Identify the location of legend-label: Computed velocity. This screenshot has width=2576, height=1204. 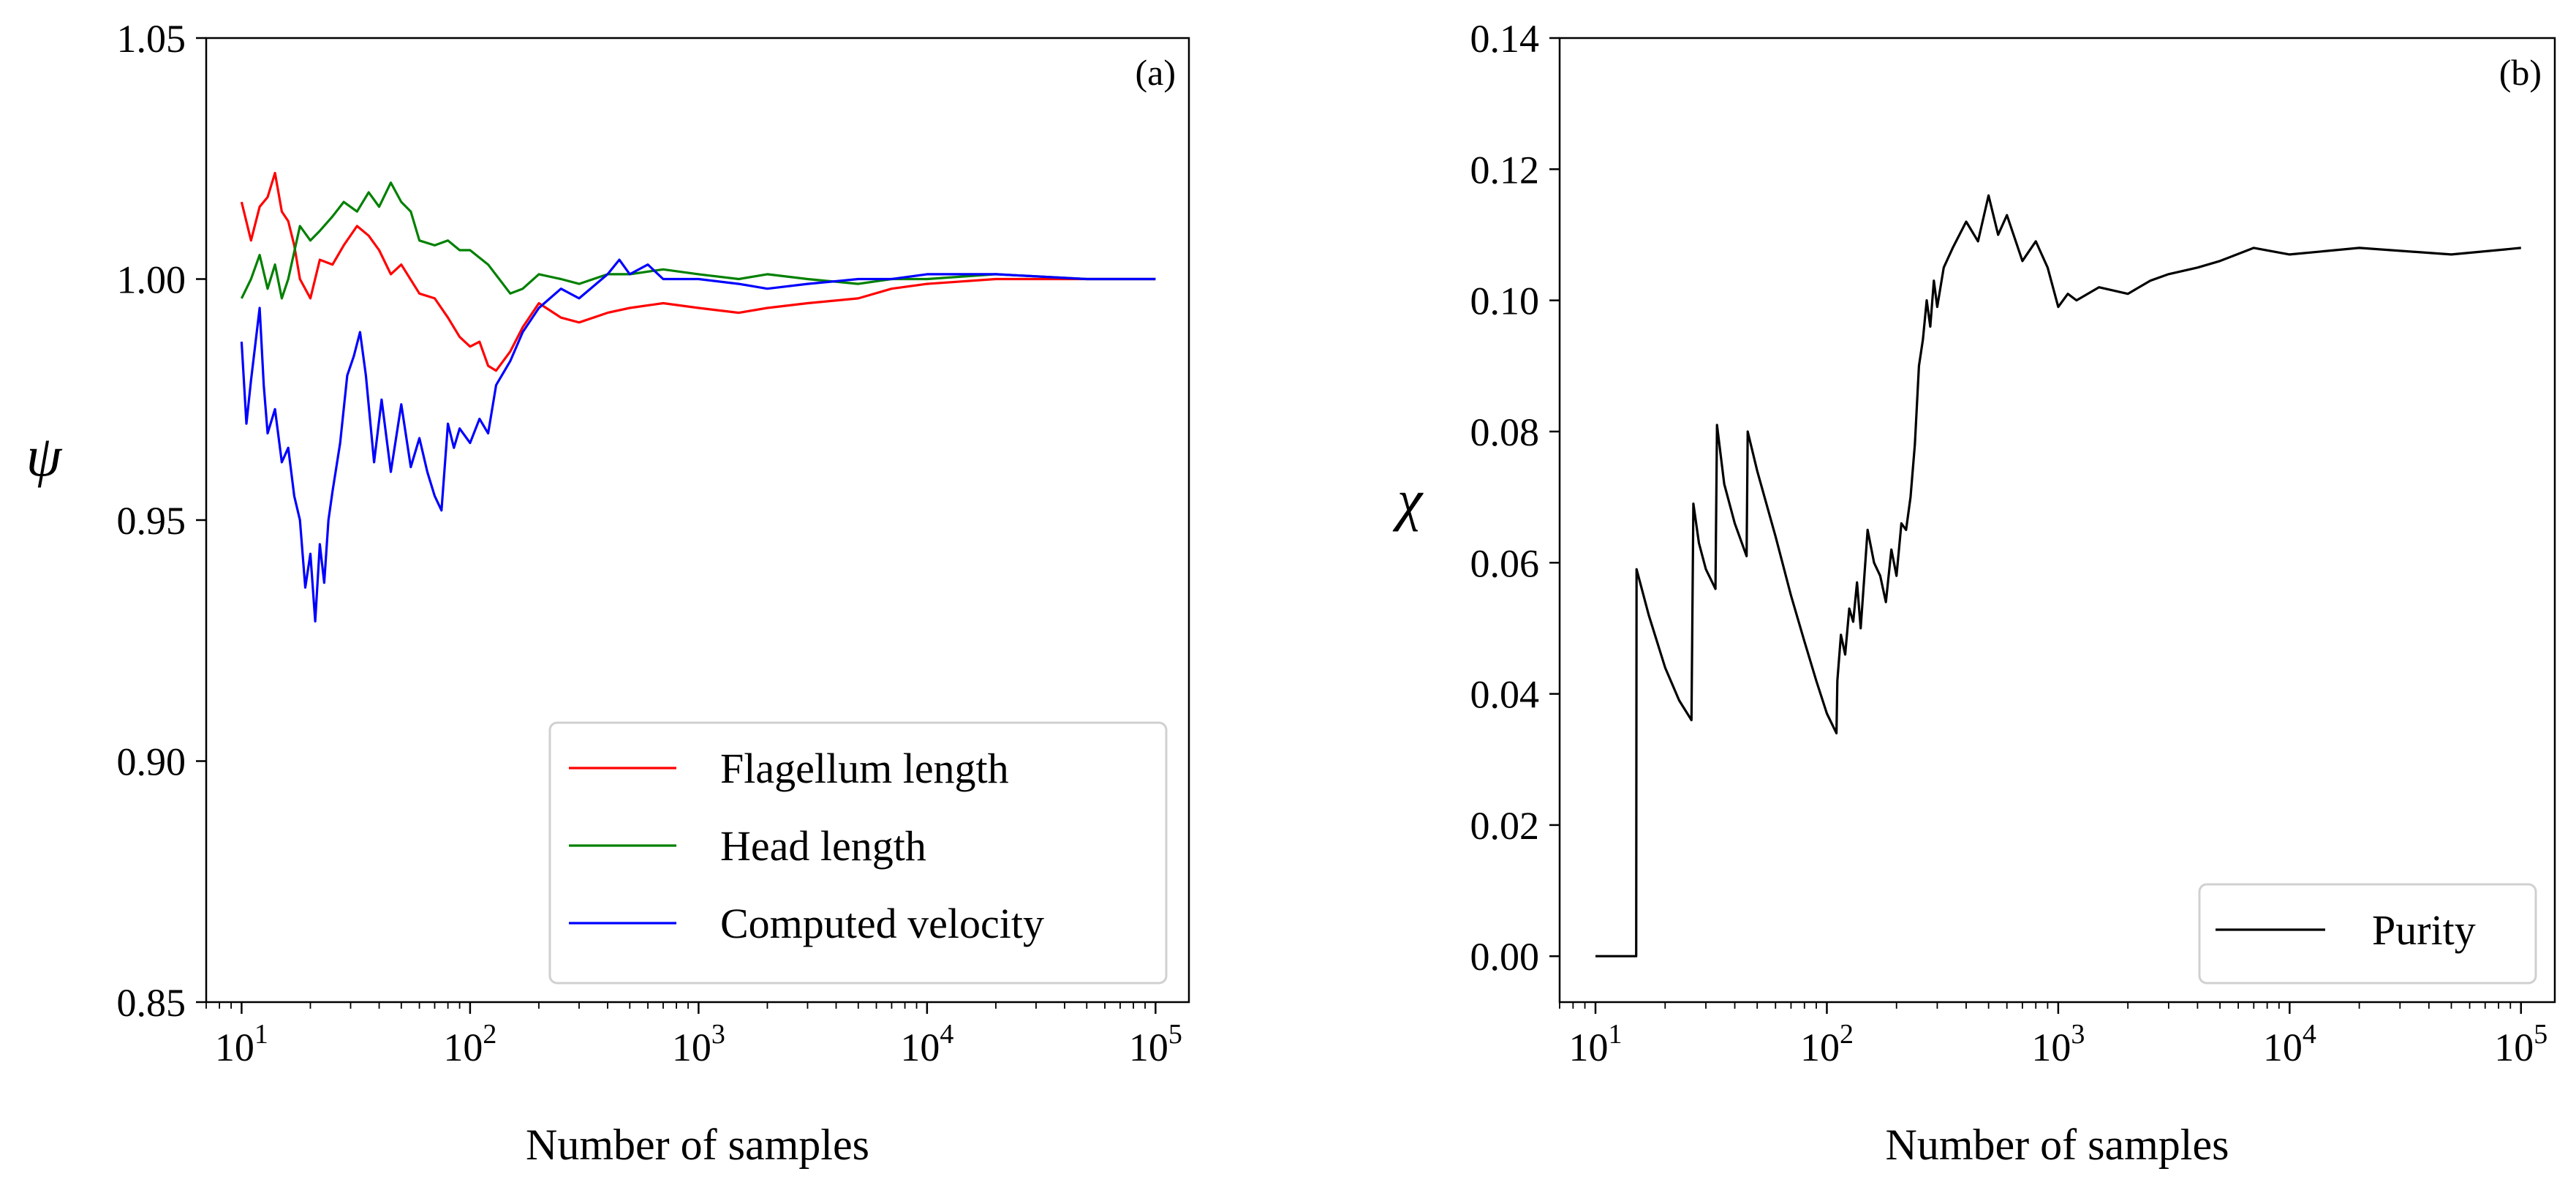
(882, 923).